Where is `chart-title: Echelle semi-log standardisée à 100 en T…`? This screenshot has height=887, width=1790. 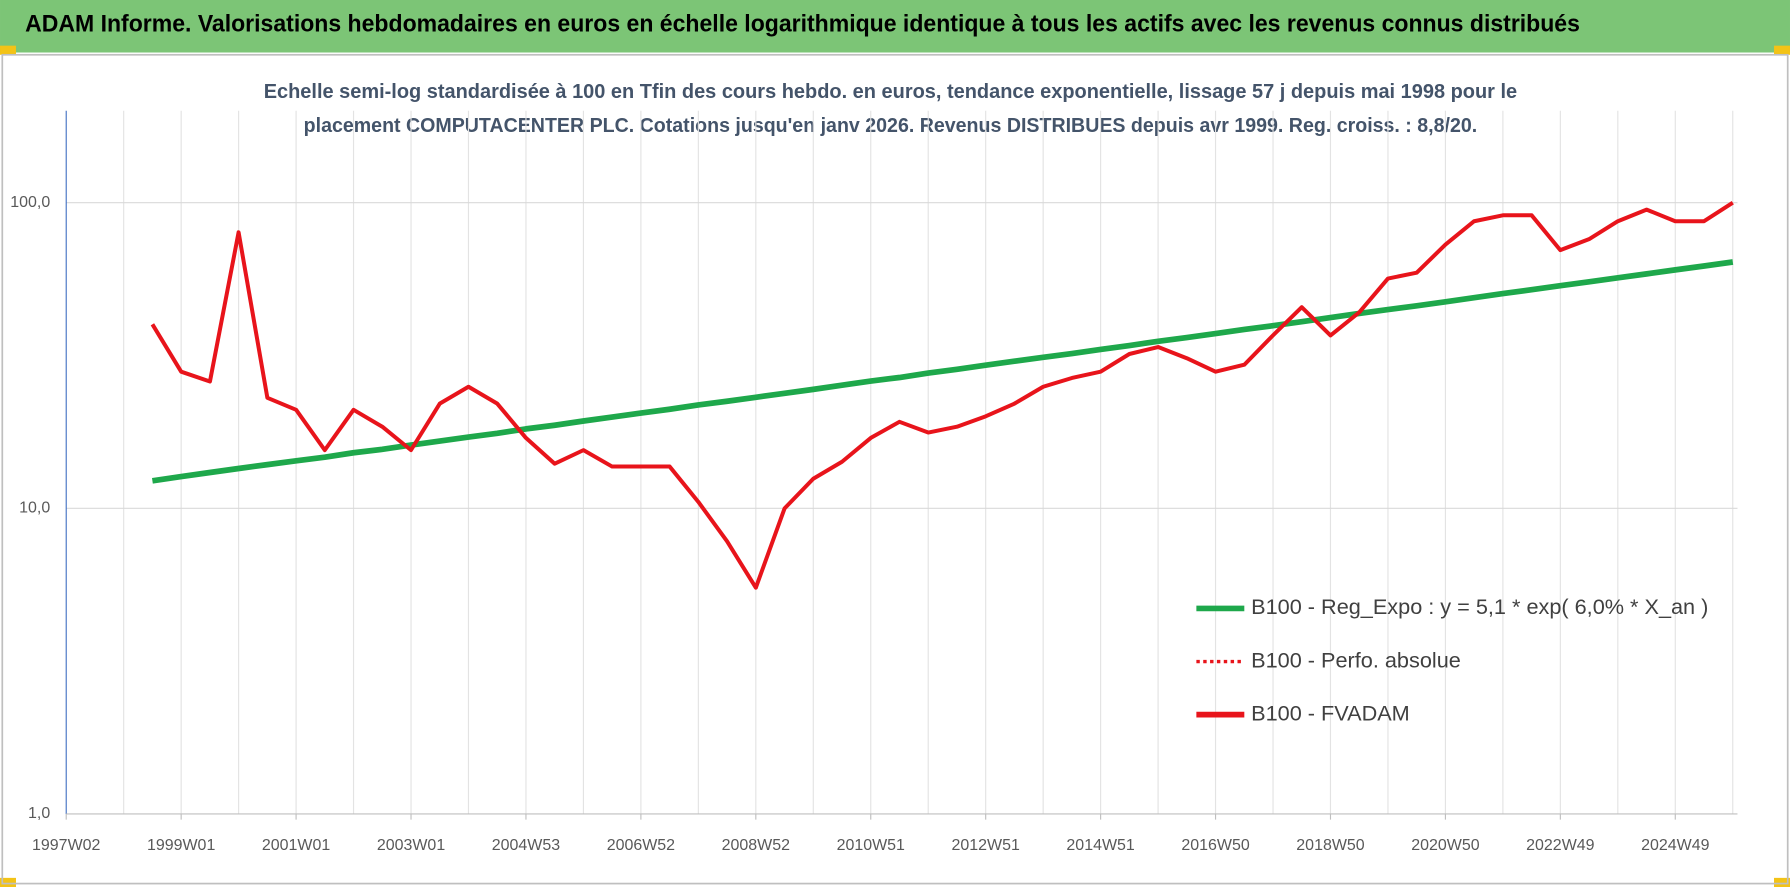
chart-title: Echelle semi-log standardisée à 100 en T… is located at coordinates (890, 91).